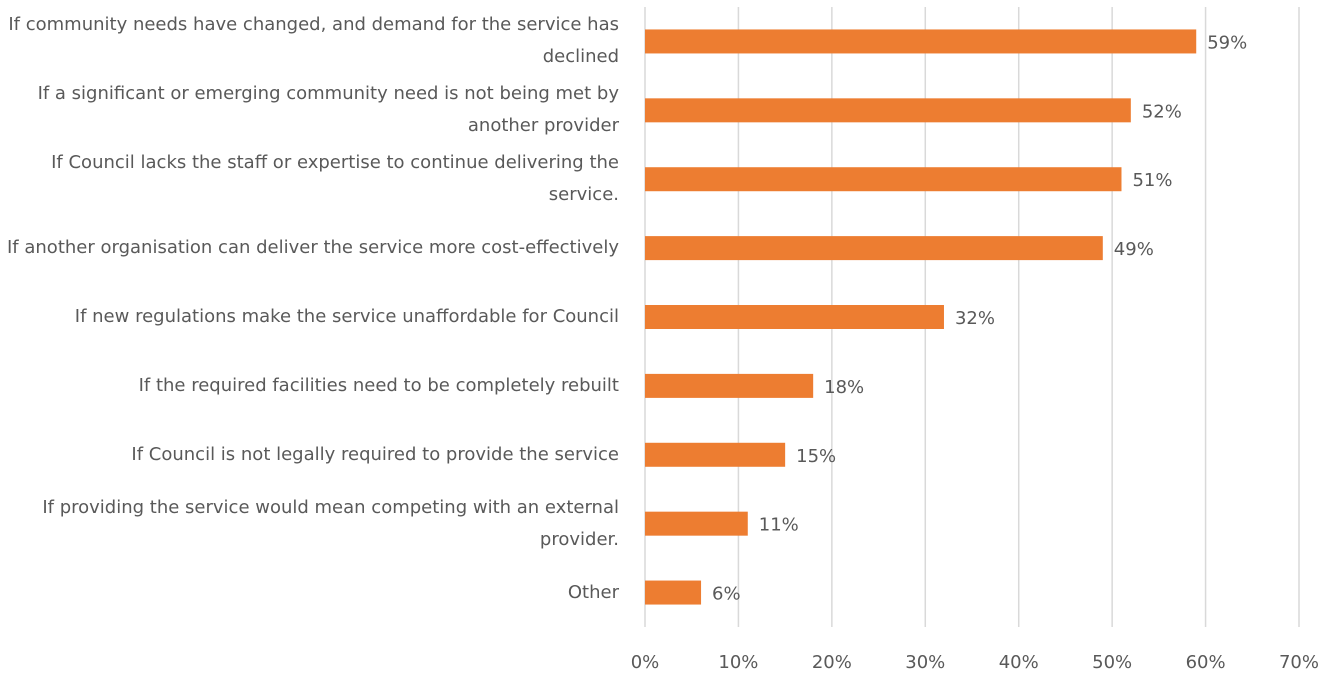 Image resolution: width=1338 pixels, height=677 pixels. I want to click on x-tick-label: 10%, so click(738, 662).